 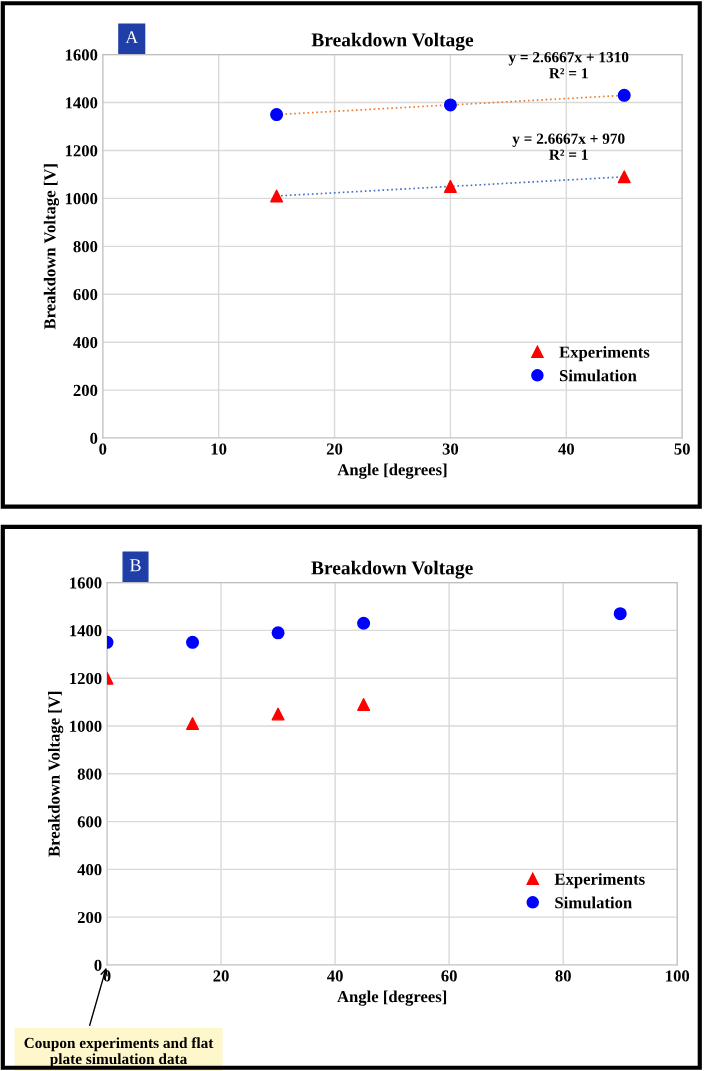 I want to click on x-tick-label: 60, so click(x=449, y=976).